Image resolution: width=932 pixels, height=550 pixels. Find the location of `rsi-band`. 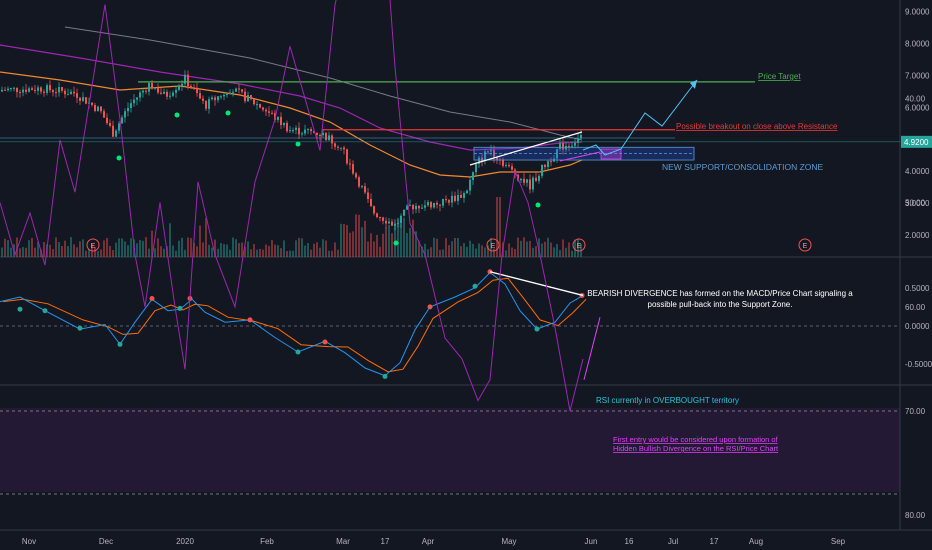

rsi-band is located at coordinates (450, 450).